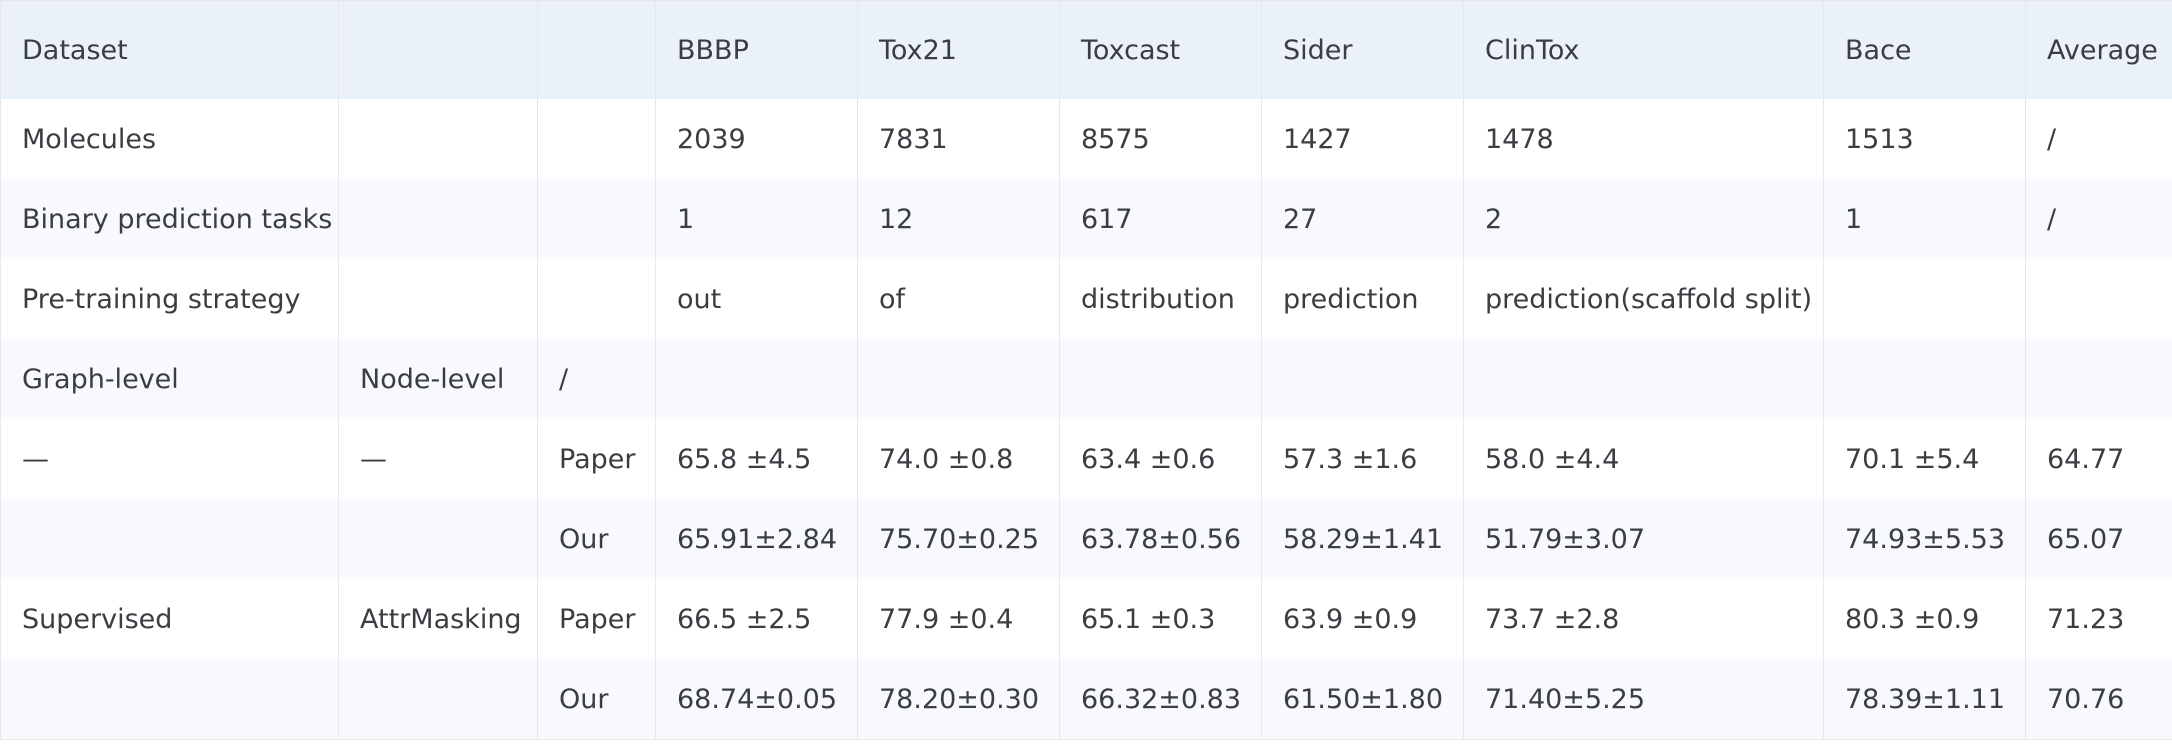  Describe the element at coordinates (169, 49) in the screenshot. I see `header-cell: Dataset` at that location.